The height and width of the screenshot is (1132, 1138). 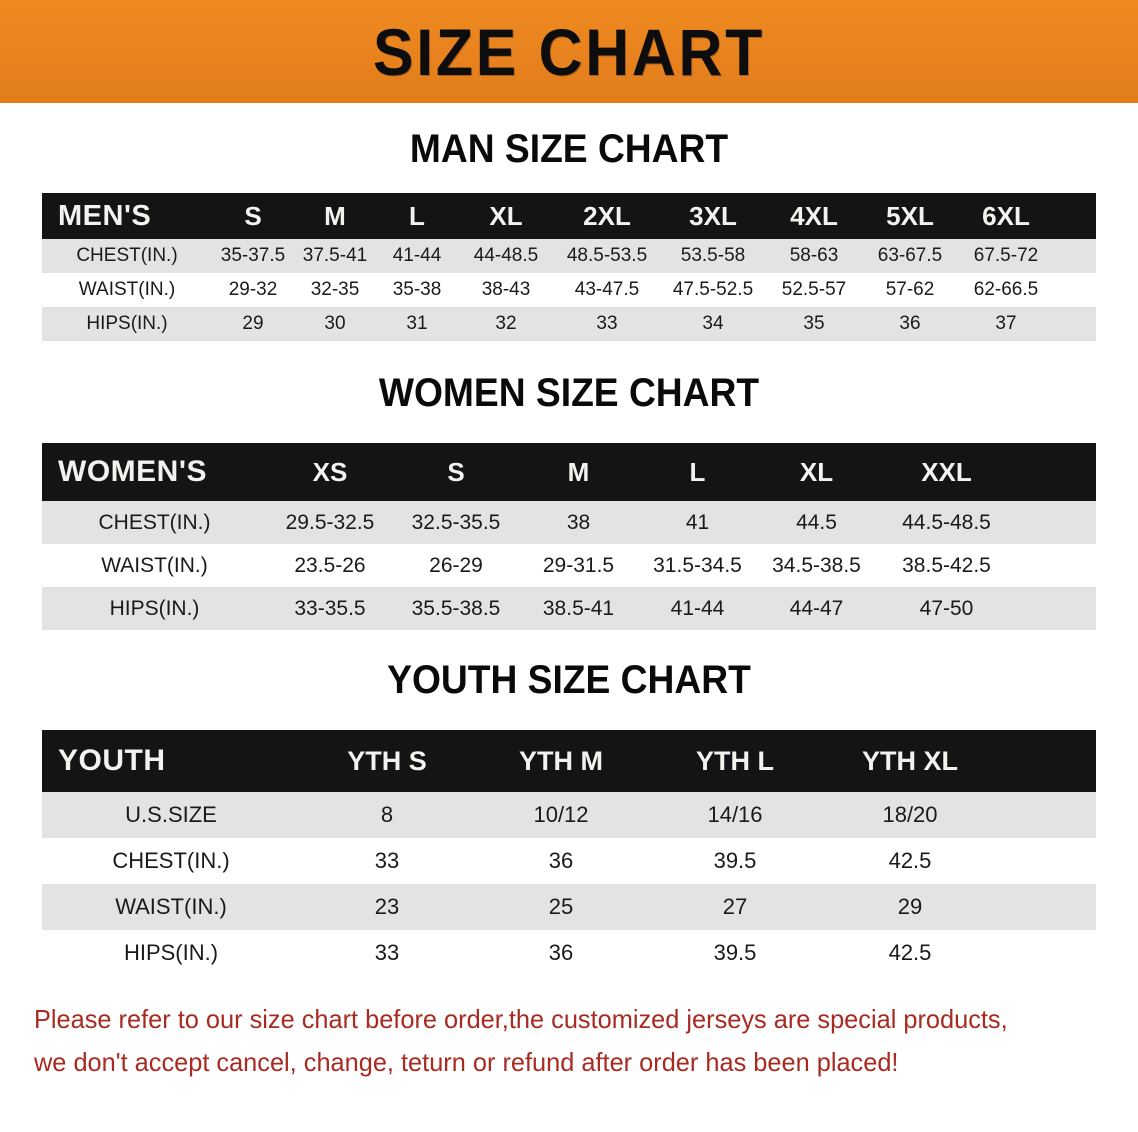 What do you see at coordinates (154, 608) in the screenshot?
I see `women-row-label-hips: HIPS(IN.)` at bounding box center [154, 608].